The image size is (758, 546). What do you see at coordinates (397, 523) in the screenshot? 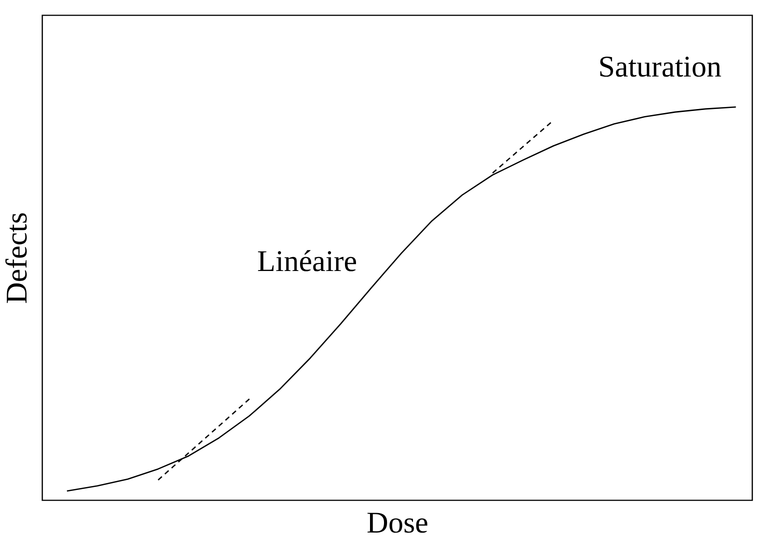
I see `x-axis-title: Dose` at bounding box center [397, 523].